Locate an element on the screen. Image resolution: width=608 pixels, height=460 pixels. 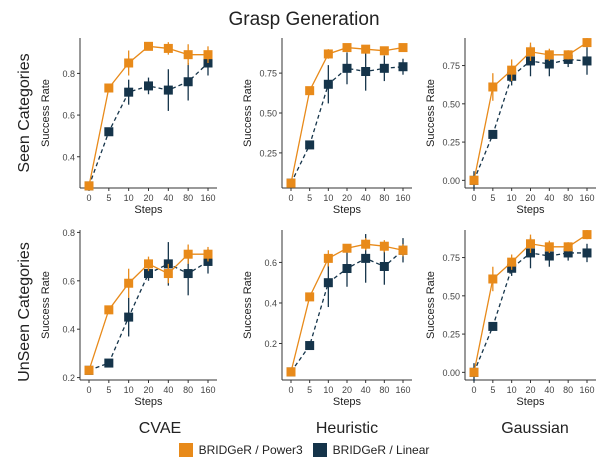
series-power3 is located at coordinates (530, 303).